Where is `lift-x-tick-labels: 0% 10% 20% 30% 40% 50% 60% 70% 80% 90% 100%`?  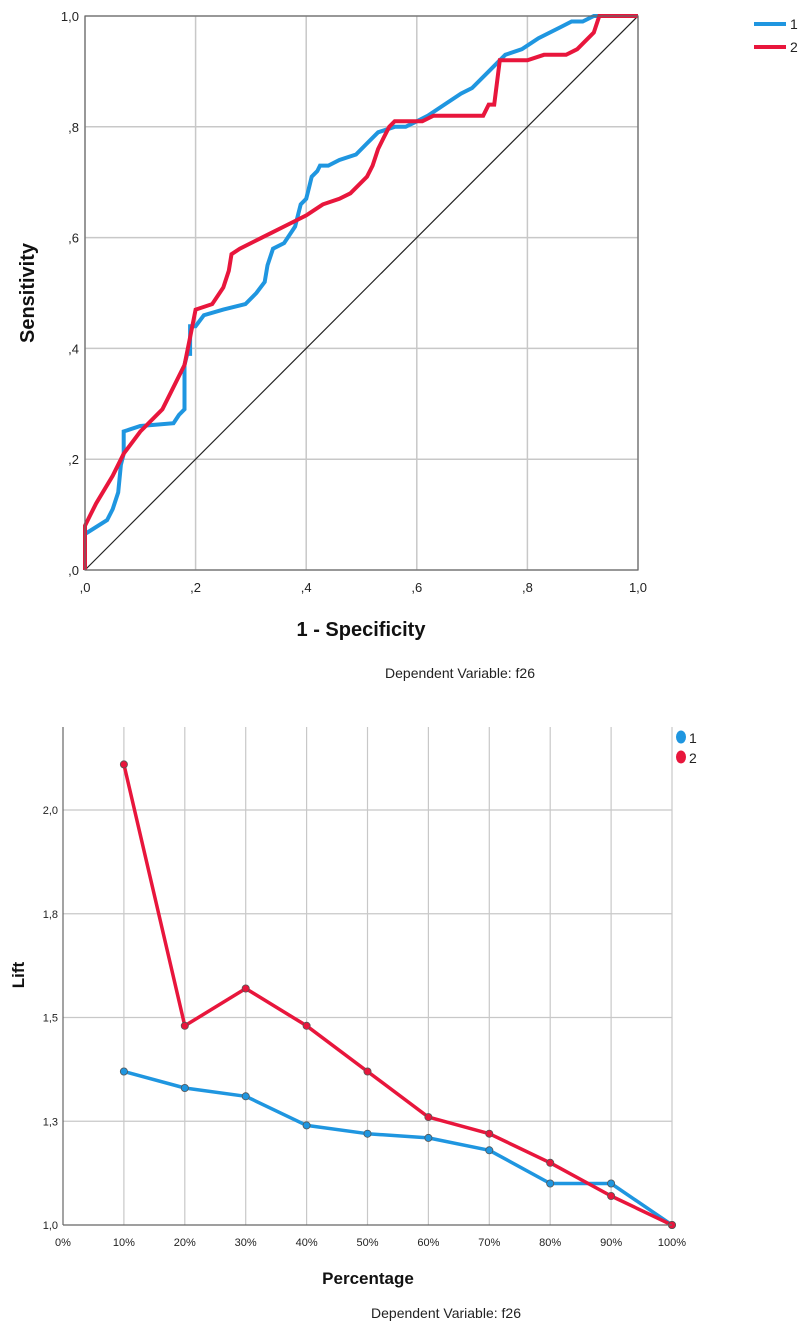
lift-x-tick-labels: 0% 10% 20% 30% 40% 50% 60% 70% 80% 90% 100% is located at coordinates (370, 1243).